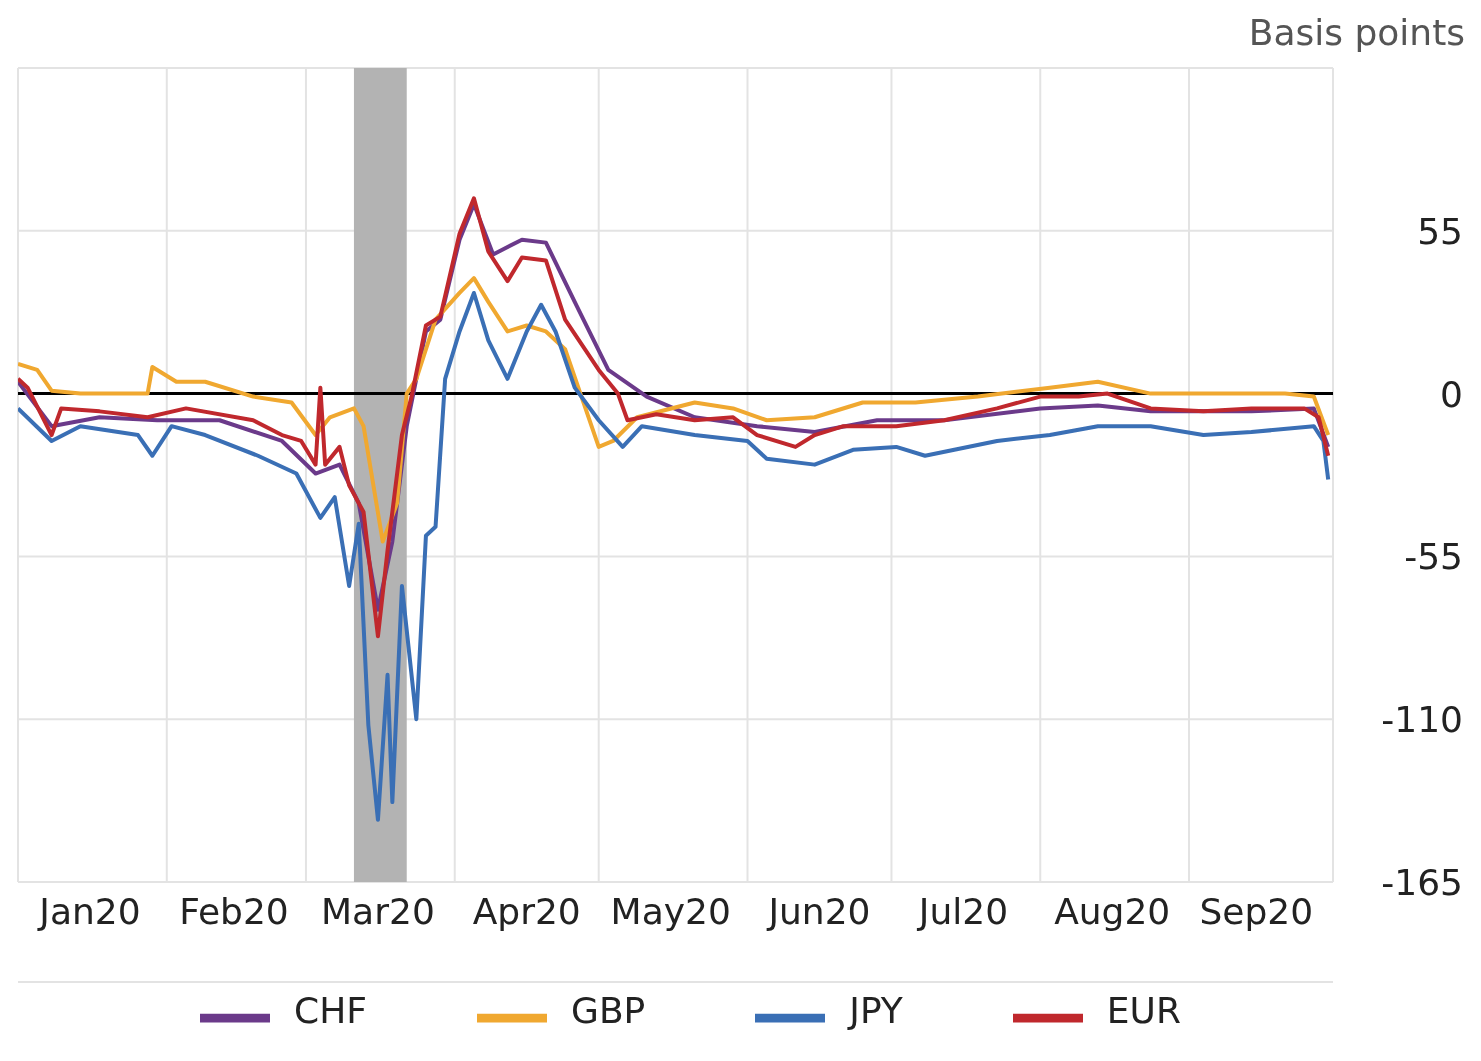 This screenshot has height=1061, width=1481. Describe the element at coordinates (234, 911) in the screenshot. I see `x-tick-label: Feb20` at that location.